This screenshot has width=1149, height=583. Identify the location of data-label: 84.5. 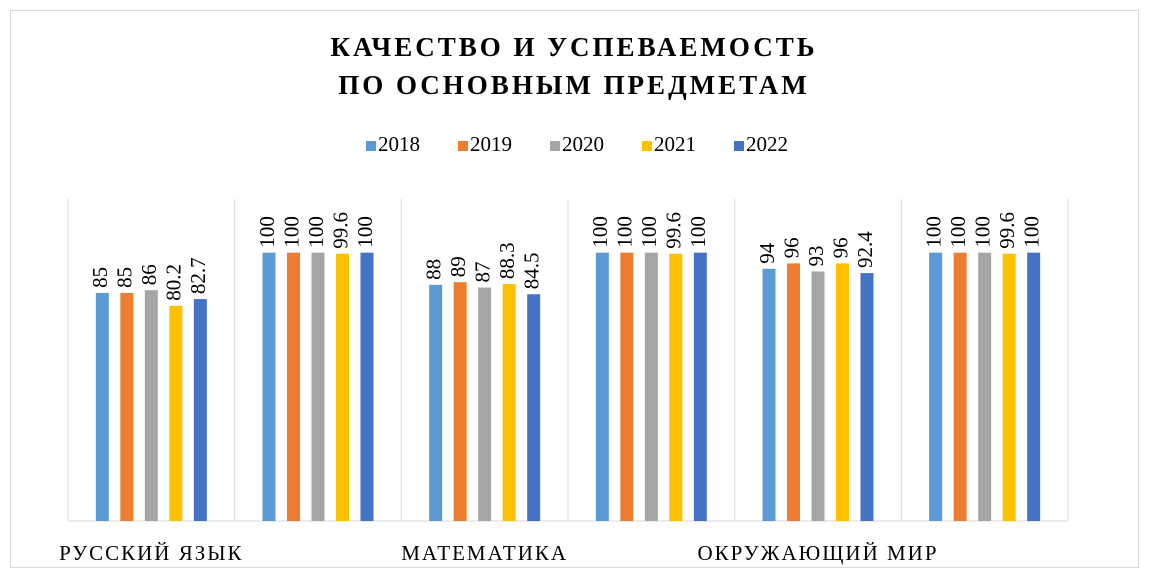
(531, 271).